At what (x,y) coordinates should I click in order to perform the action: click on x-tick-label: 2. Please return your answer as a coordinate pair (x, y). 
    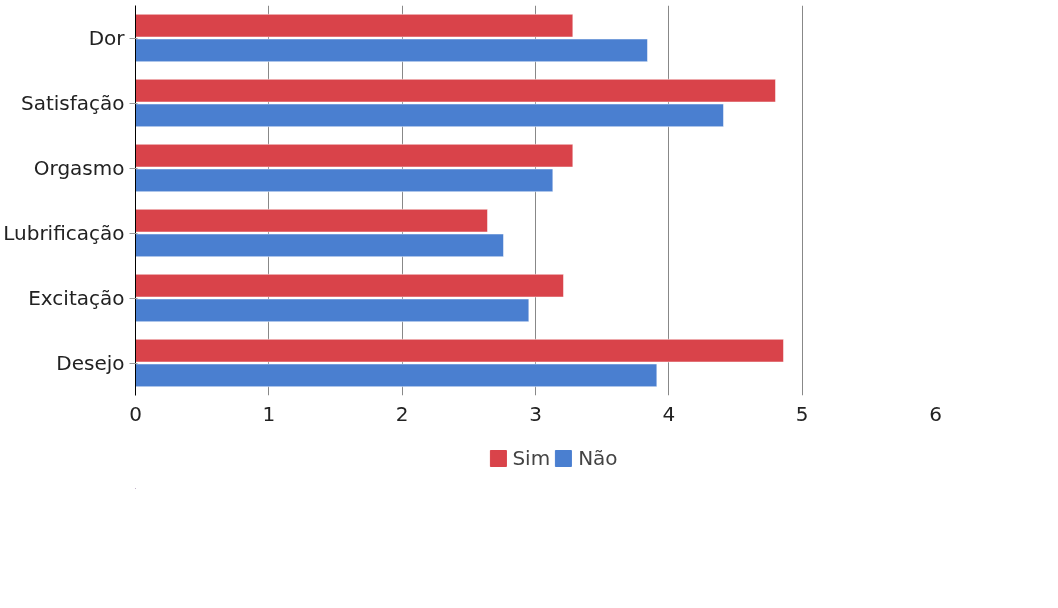
    Looking at the image, I should click on (402, 413).